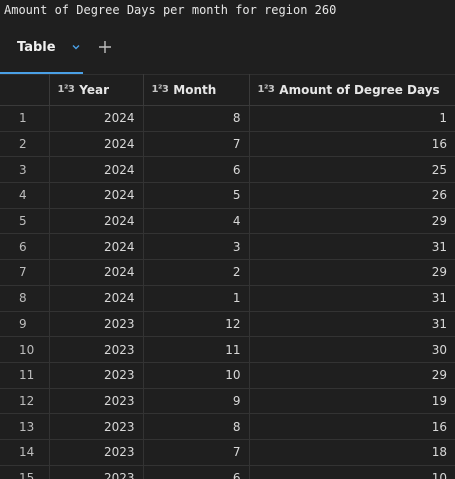 This screenshot has width=455, height=479. I want to click on cell-amount: 10, so click(351, 471).